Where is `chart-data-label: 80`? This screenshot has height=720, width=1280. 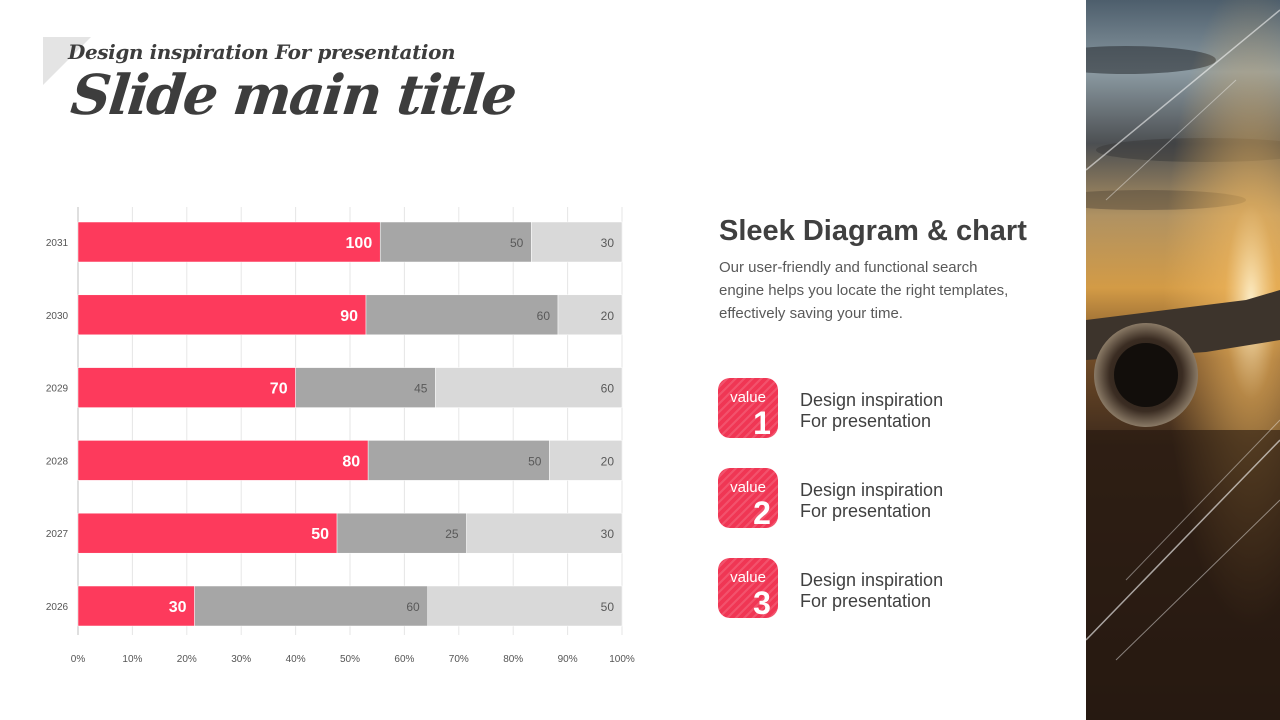
chart-data-label: 80 is located at coordinates (351, 461).